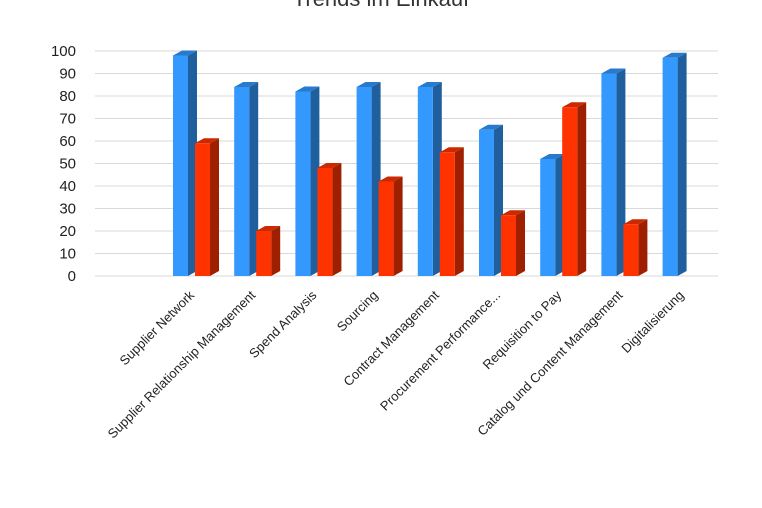  I want to click on y-tick-label-10: 10, so click(67, 254).